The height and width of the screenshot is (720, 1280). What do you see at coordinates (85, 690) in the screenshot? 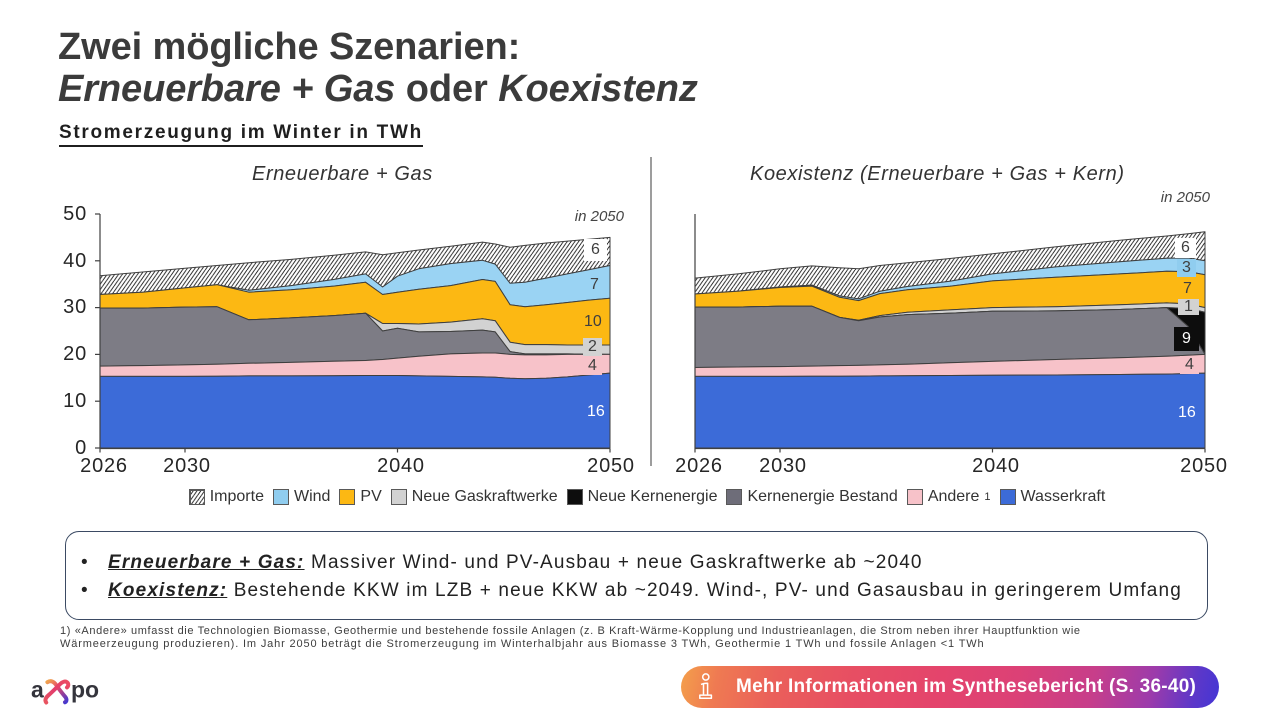
I see `svg-text: po` at bounding box center [85, 690].